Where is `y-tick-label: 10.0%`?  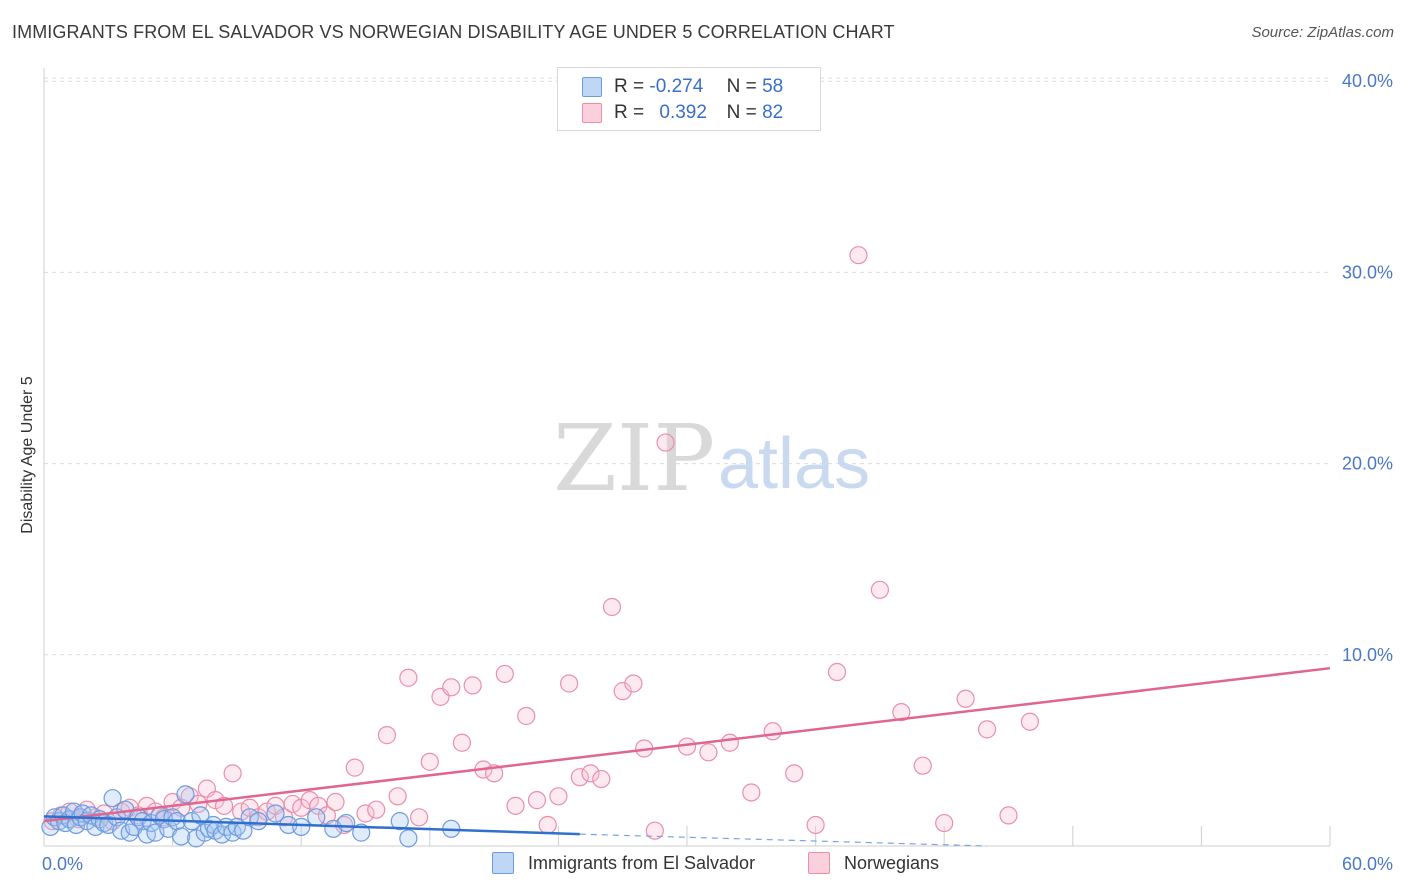
y-tick-label: 10.0% is located at coordinates (1367, 655).